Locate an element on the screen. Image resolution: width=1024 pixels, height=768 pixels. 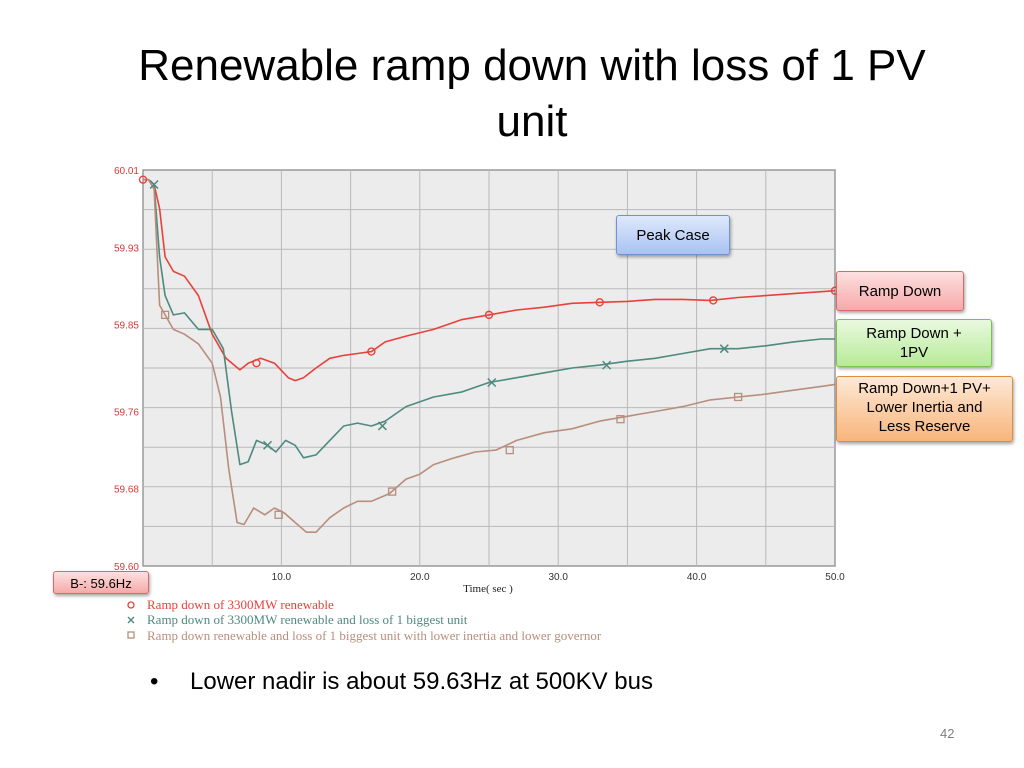
peak-case-label: Peak Case is located at coordinates (673, 235).